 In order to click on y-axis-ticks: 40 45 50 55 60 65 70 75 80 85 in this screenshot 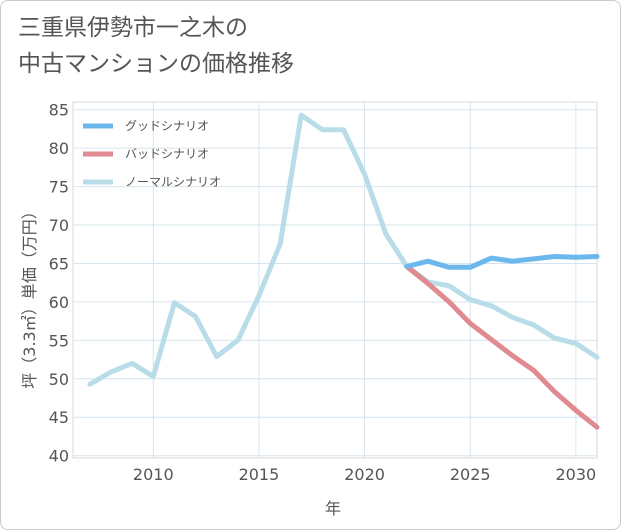, I will do `click(59, 283)`.